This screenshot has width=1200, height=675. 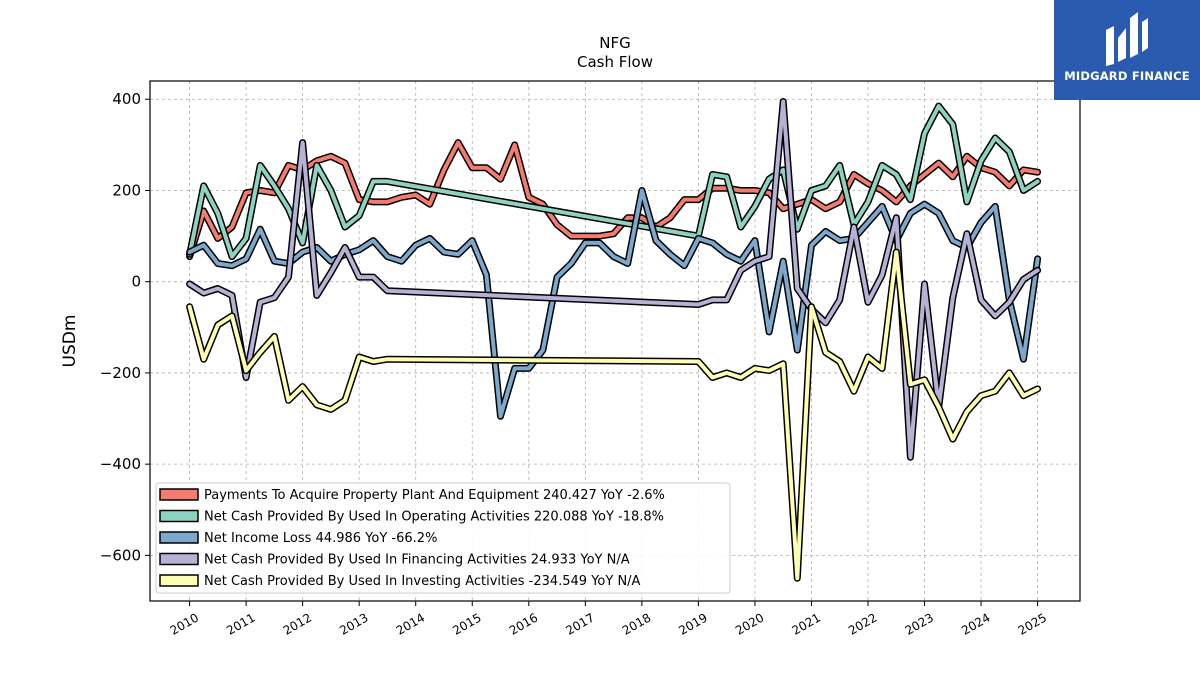 What do you see at coordinates (1032, 623) in the screenshot?
I see `x-tick-label-15: 2025` at bounding box center [1032, 623].